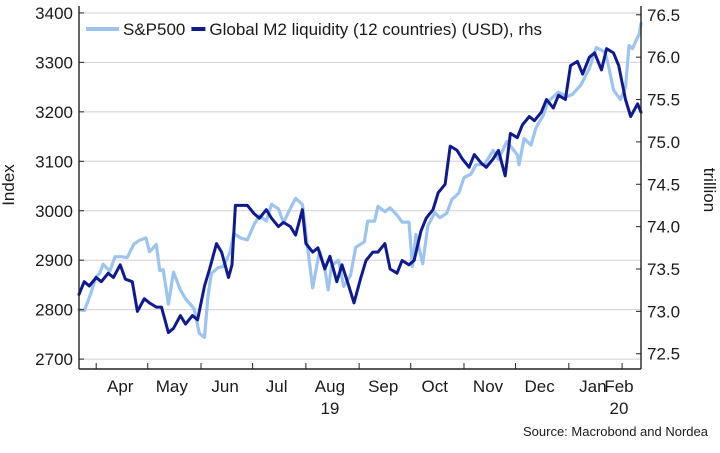  I want to click on x-tick-label-may: May, so click(172, 386).